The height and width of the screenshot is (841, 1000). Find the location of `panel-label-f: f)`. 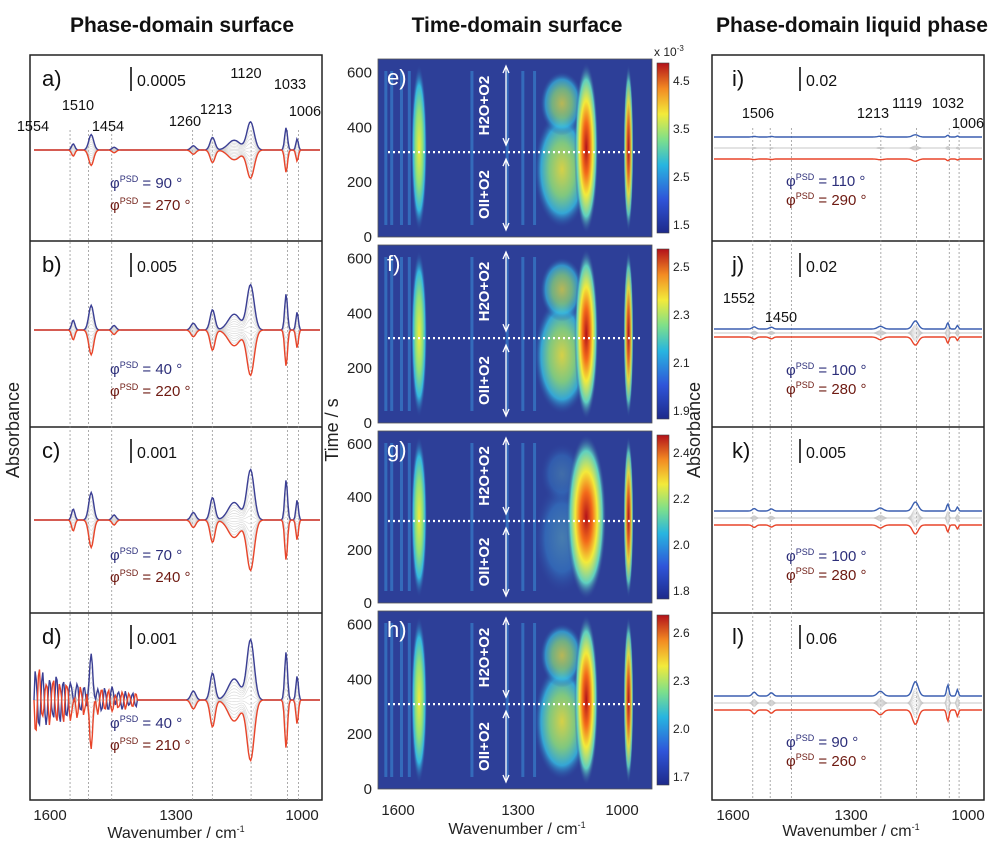

panel-label-f: f) is located at coordinates (393, 263).